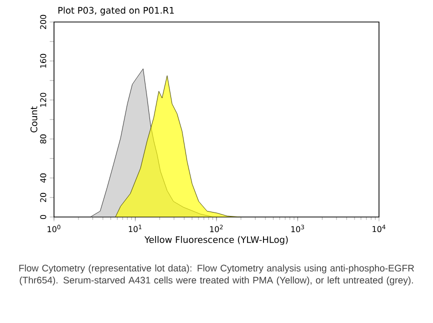  I want to click on x-tick-label: 10$^{1}$, so click(135, 228).